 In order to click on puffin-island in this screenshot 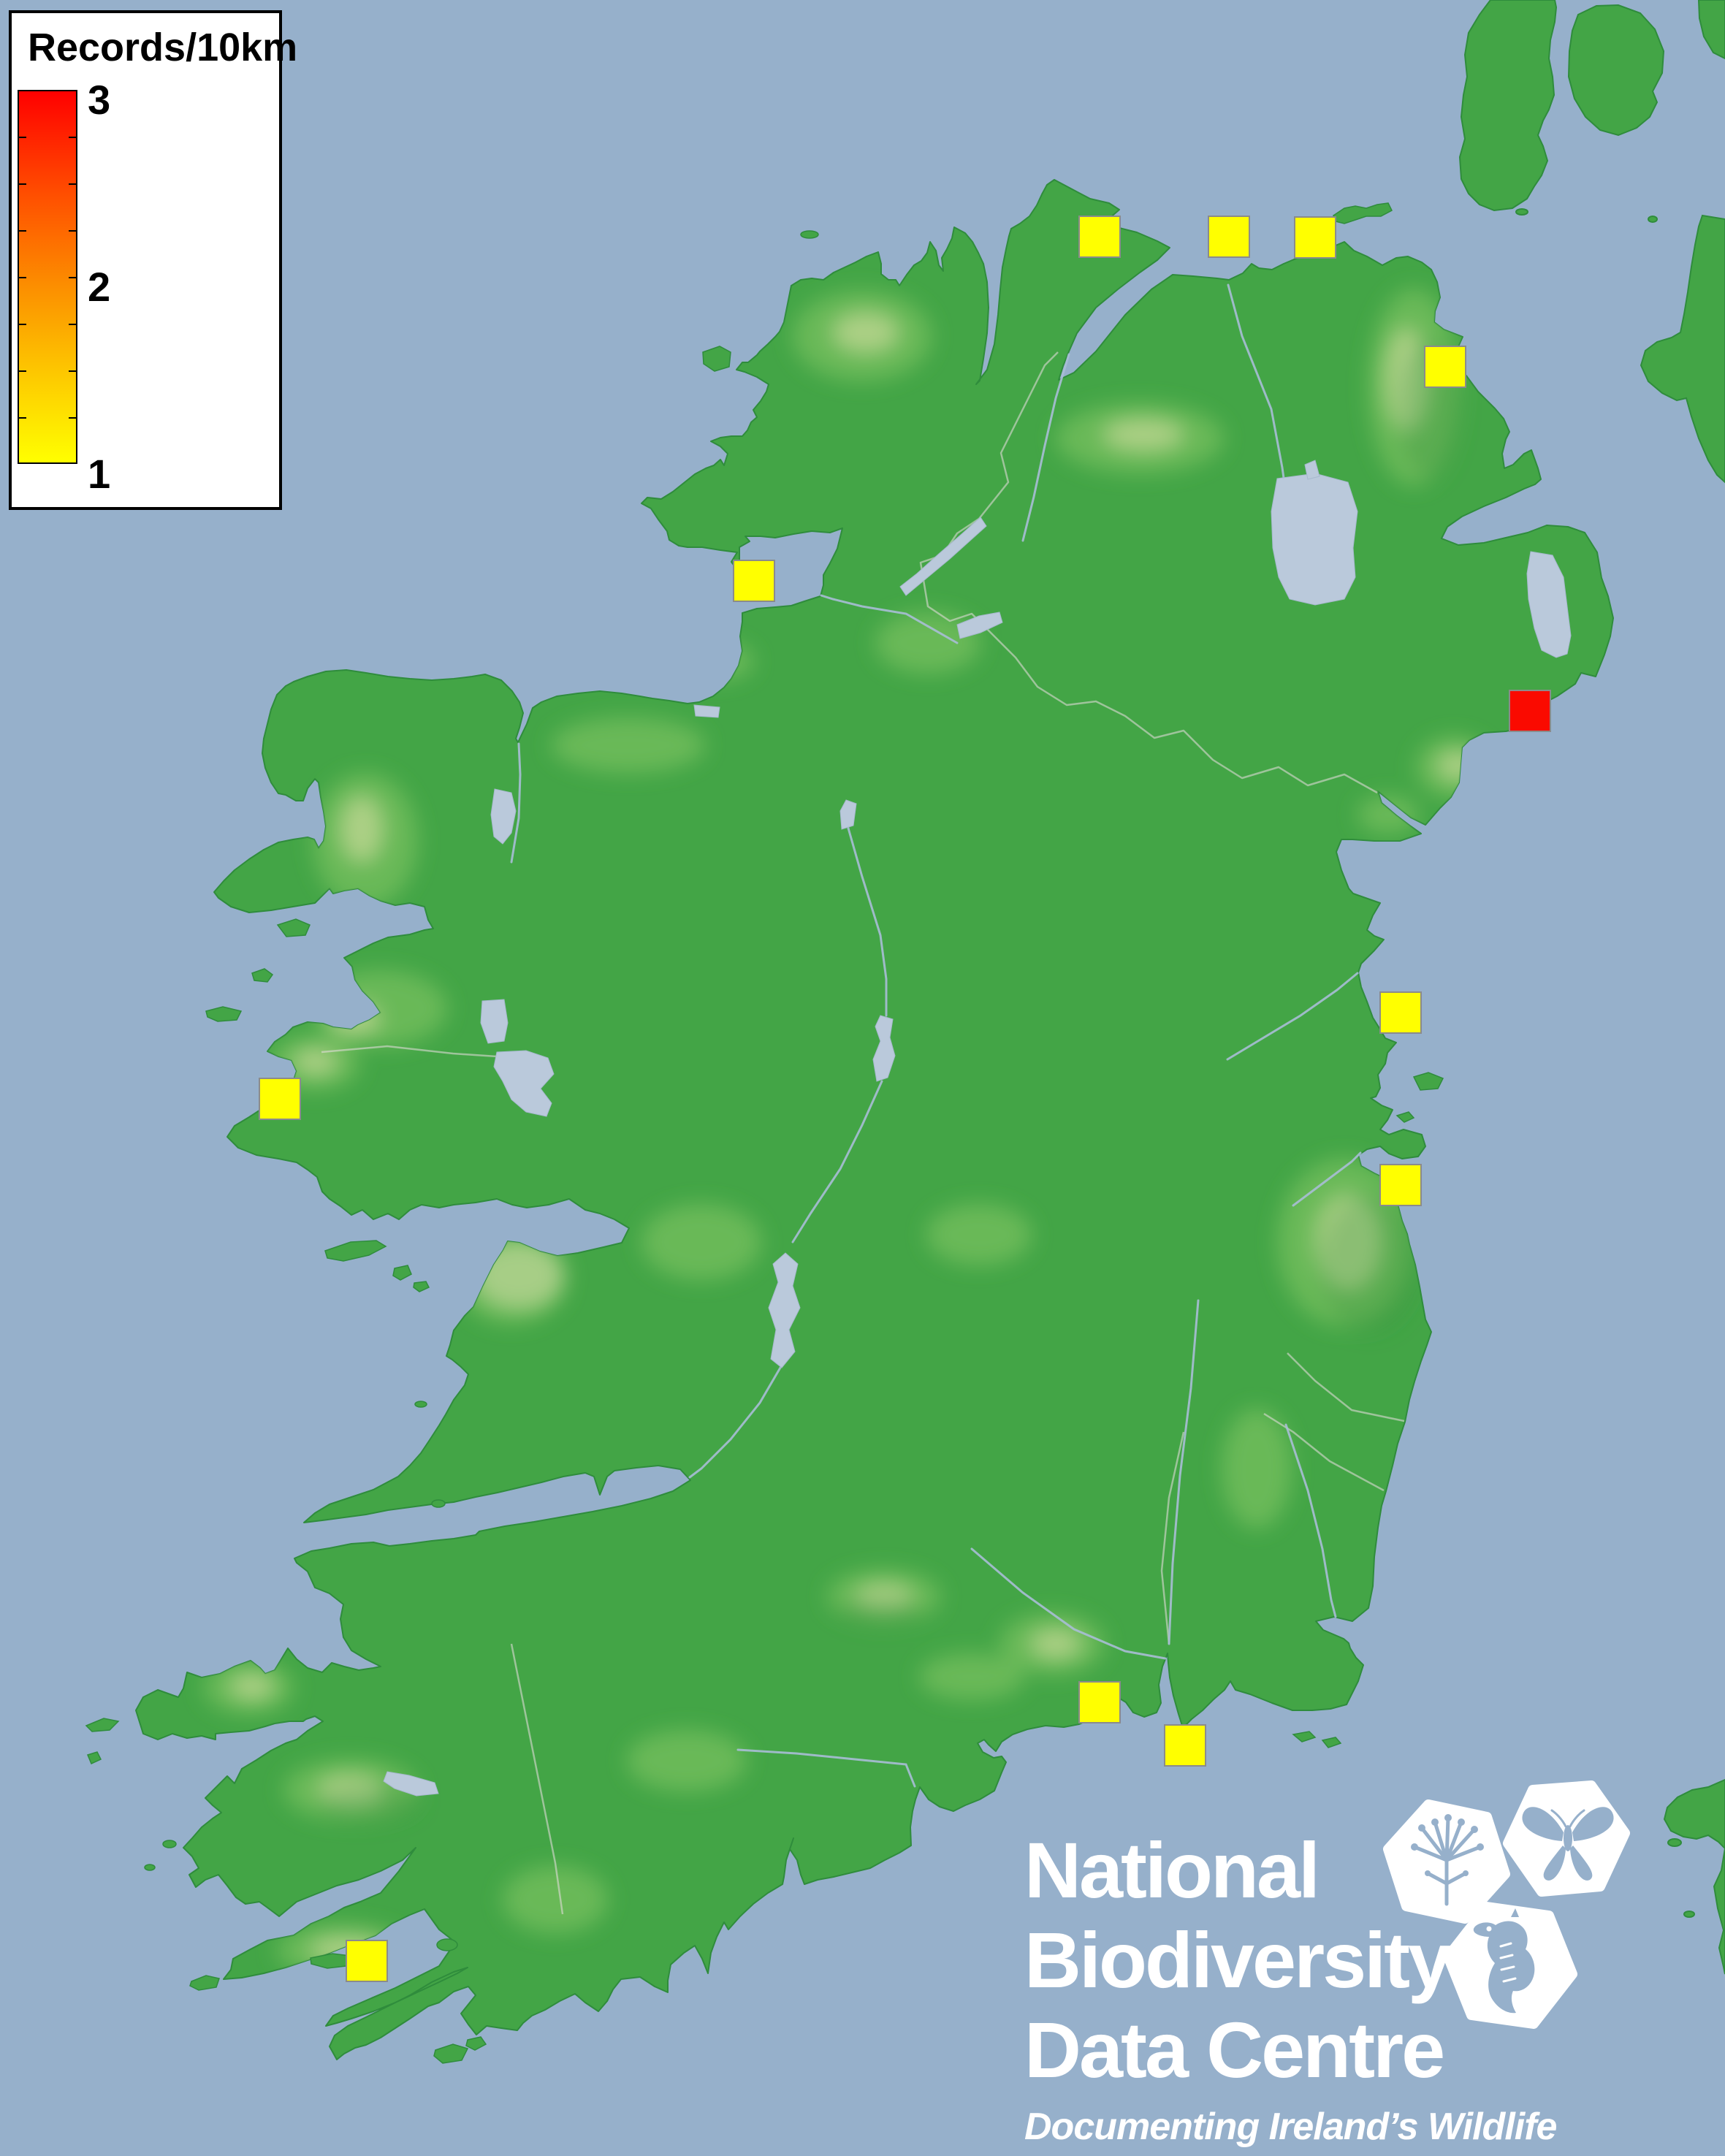, I will do `click(169, 1844)`.